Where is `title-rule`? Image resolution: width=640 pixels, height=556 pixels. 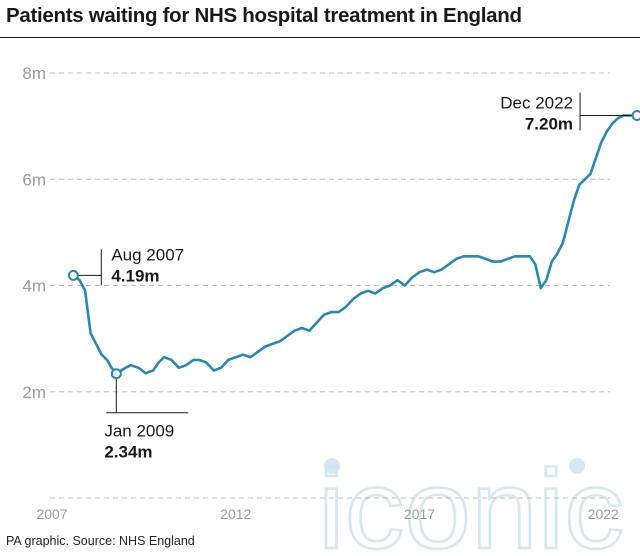
title-rule is located at coordinates (320, 37).